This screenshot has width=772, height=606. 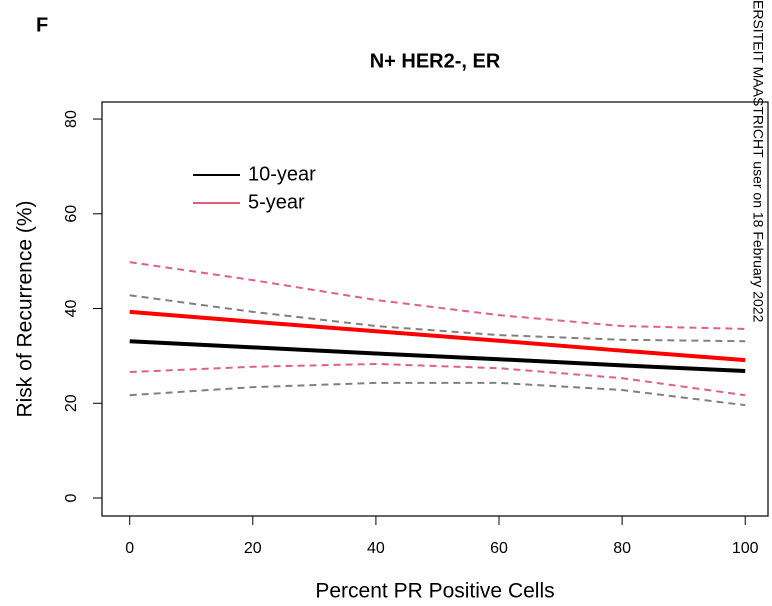 What do you see at coordinates (376, 548) in the screenshot?
I see `x-tick-label: 40` at bounding box center [376, 548].